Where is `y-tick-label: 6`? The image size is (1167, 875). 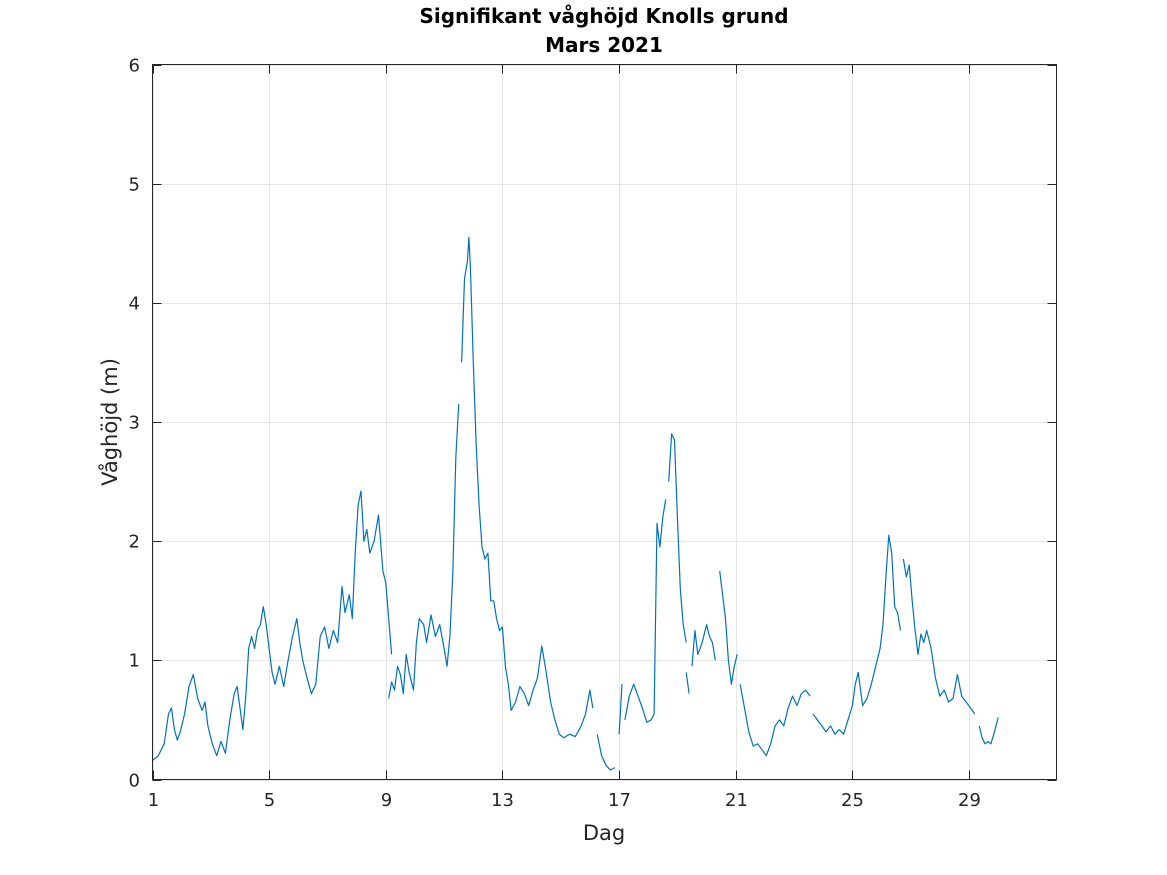
y-tick-label: 6 is located at coordinates (134, 66).